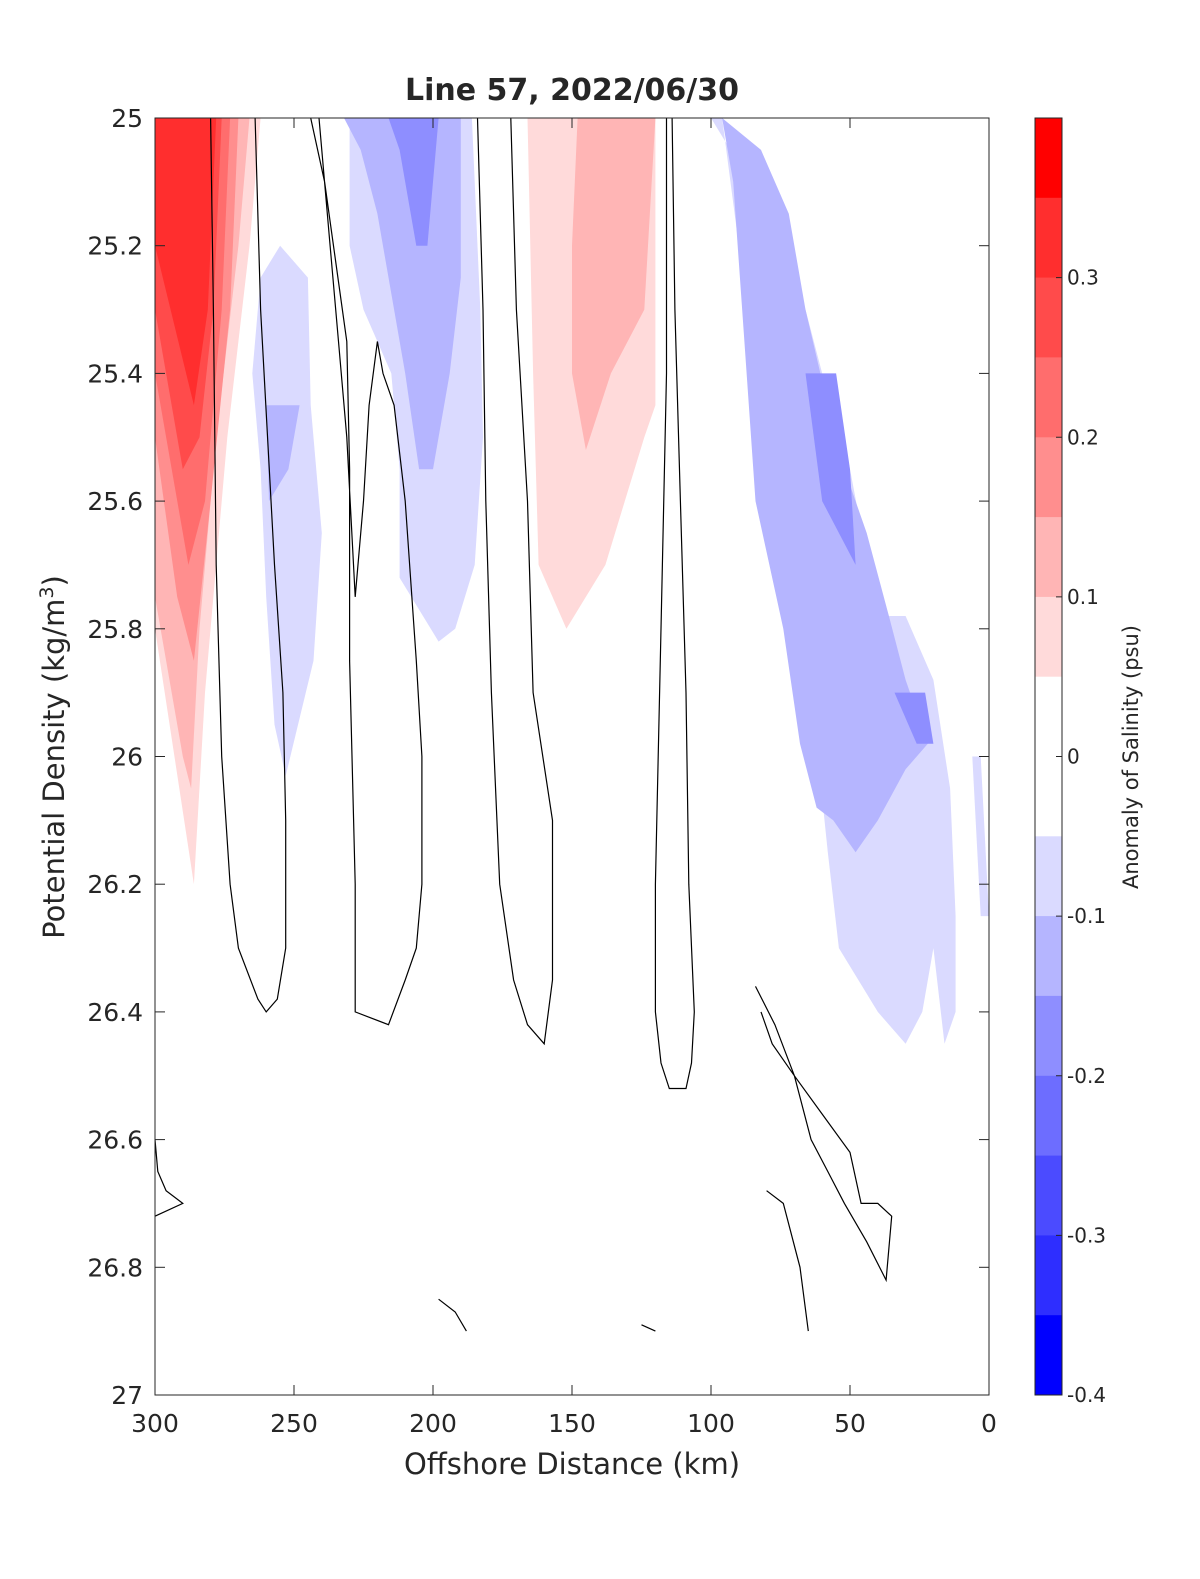 Image resolution: width=1200 pixels, height=1579 pixels. I want to click on y-tick-label: 26.2, so click(115, 884).